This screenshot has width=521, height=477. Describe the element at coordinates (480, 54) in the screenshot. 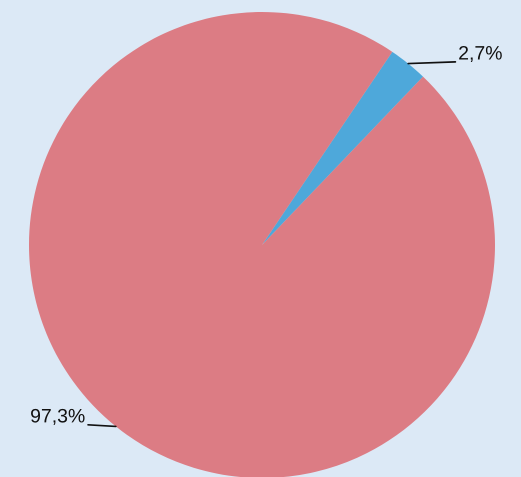

I see `data-label: 2,7%` at that location.